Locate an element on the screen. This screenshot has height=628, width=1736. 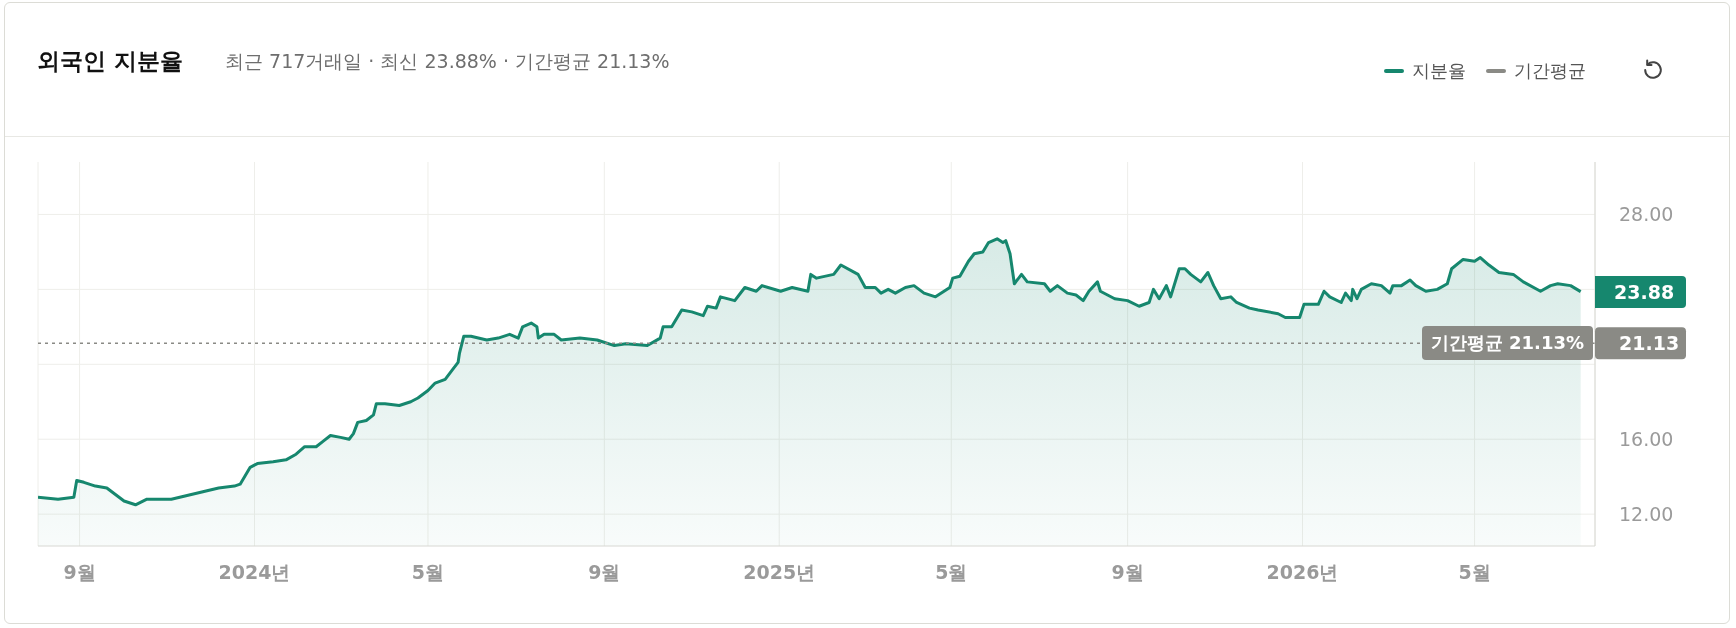
y-tick-label: 28.00 is located at coordinates (1646, 214).